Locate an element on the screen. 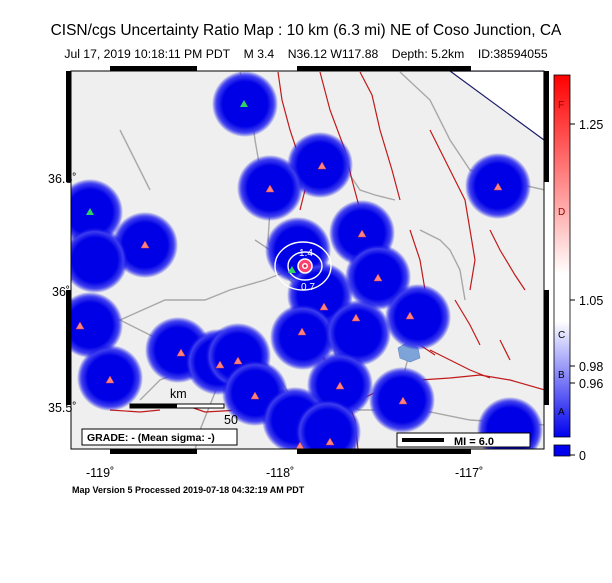  state-border-corner is located at coordinates (496, 106).